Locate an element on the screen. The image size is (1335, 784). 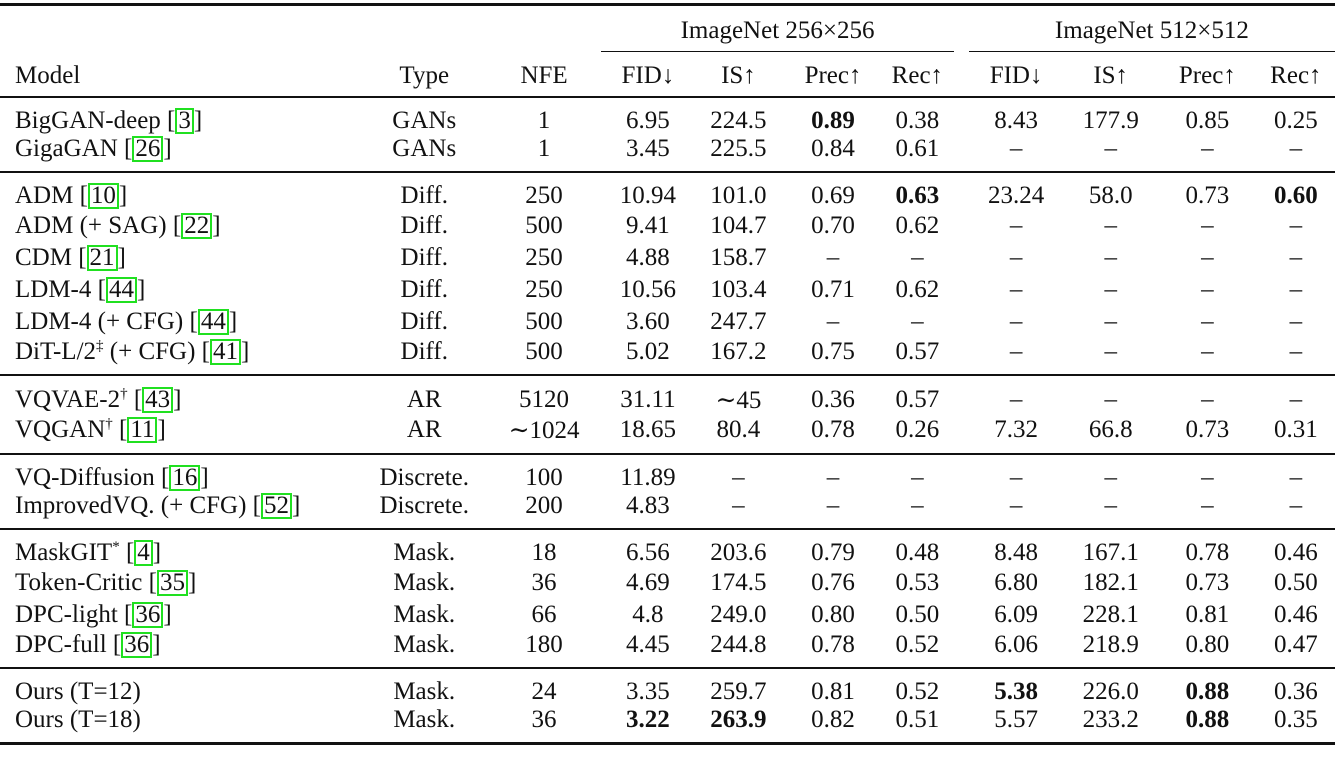
nfe-cell: 500 is located at coordinates (544, 351).